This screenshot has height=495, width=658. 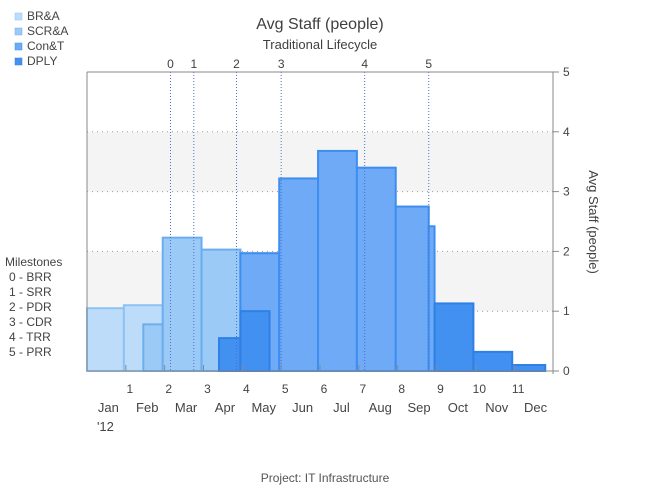 I want to click on x-tick-label: 9, so click(x=440, y=389).